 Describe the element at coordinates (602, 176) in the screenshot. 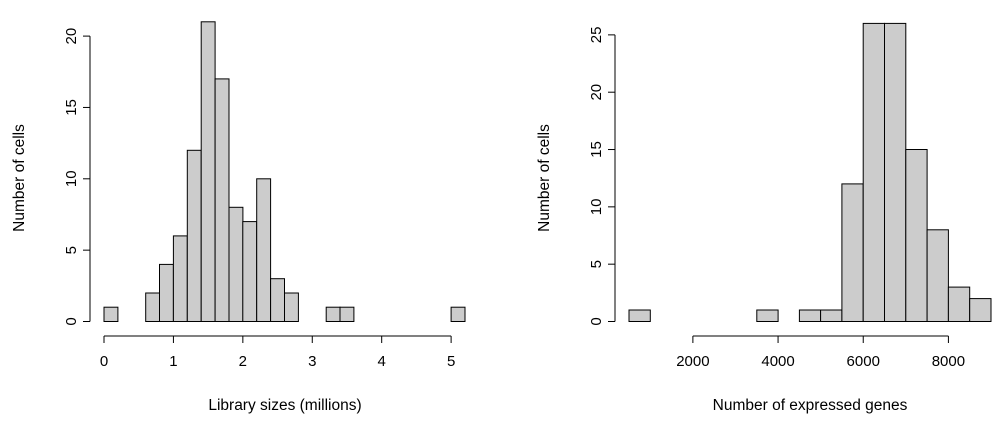

I see `y-axis: 0 5 10 15 20 25` at that location.